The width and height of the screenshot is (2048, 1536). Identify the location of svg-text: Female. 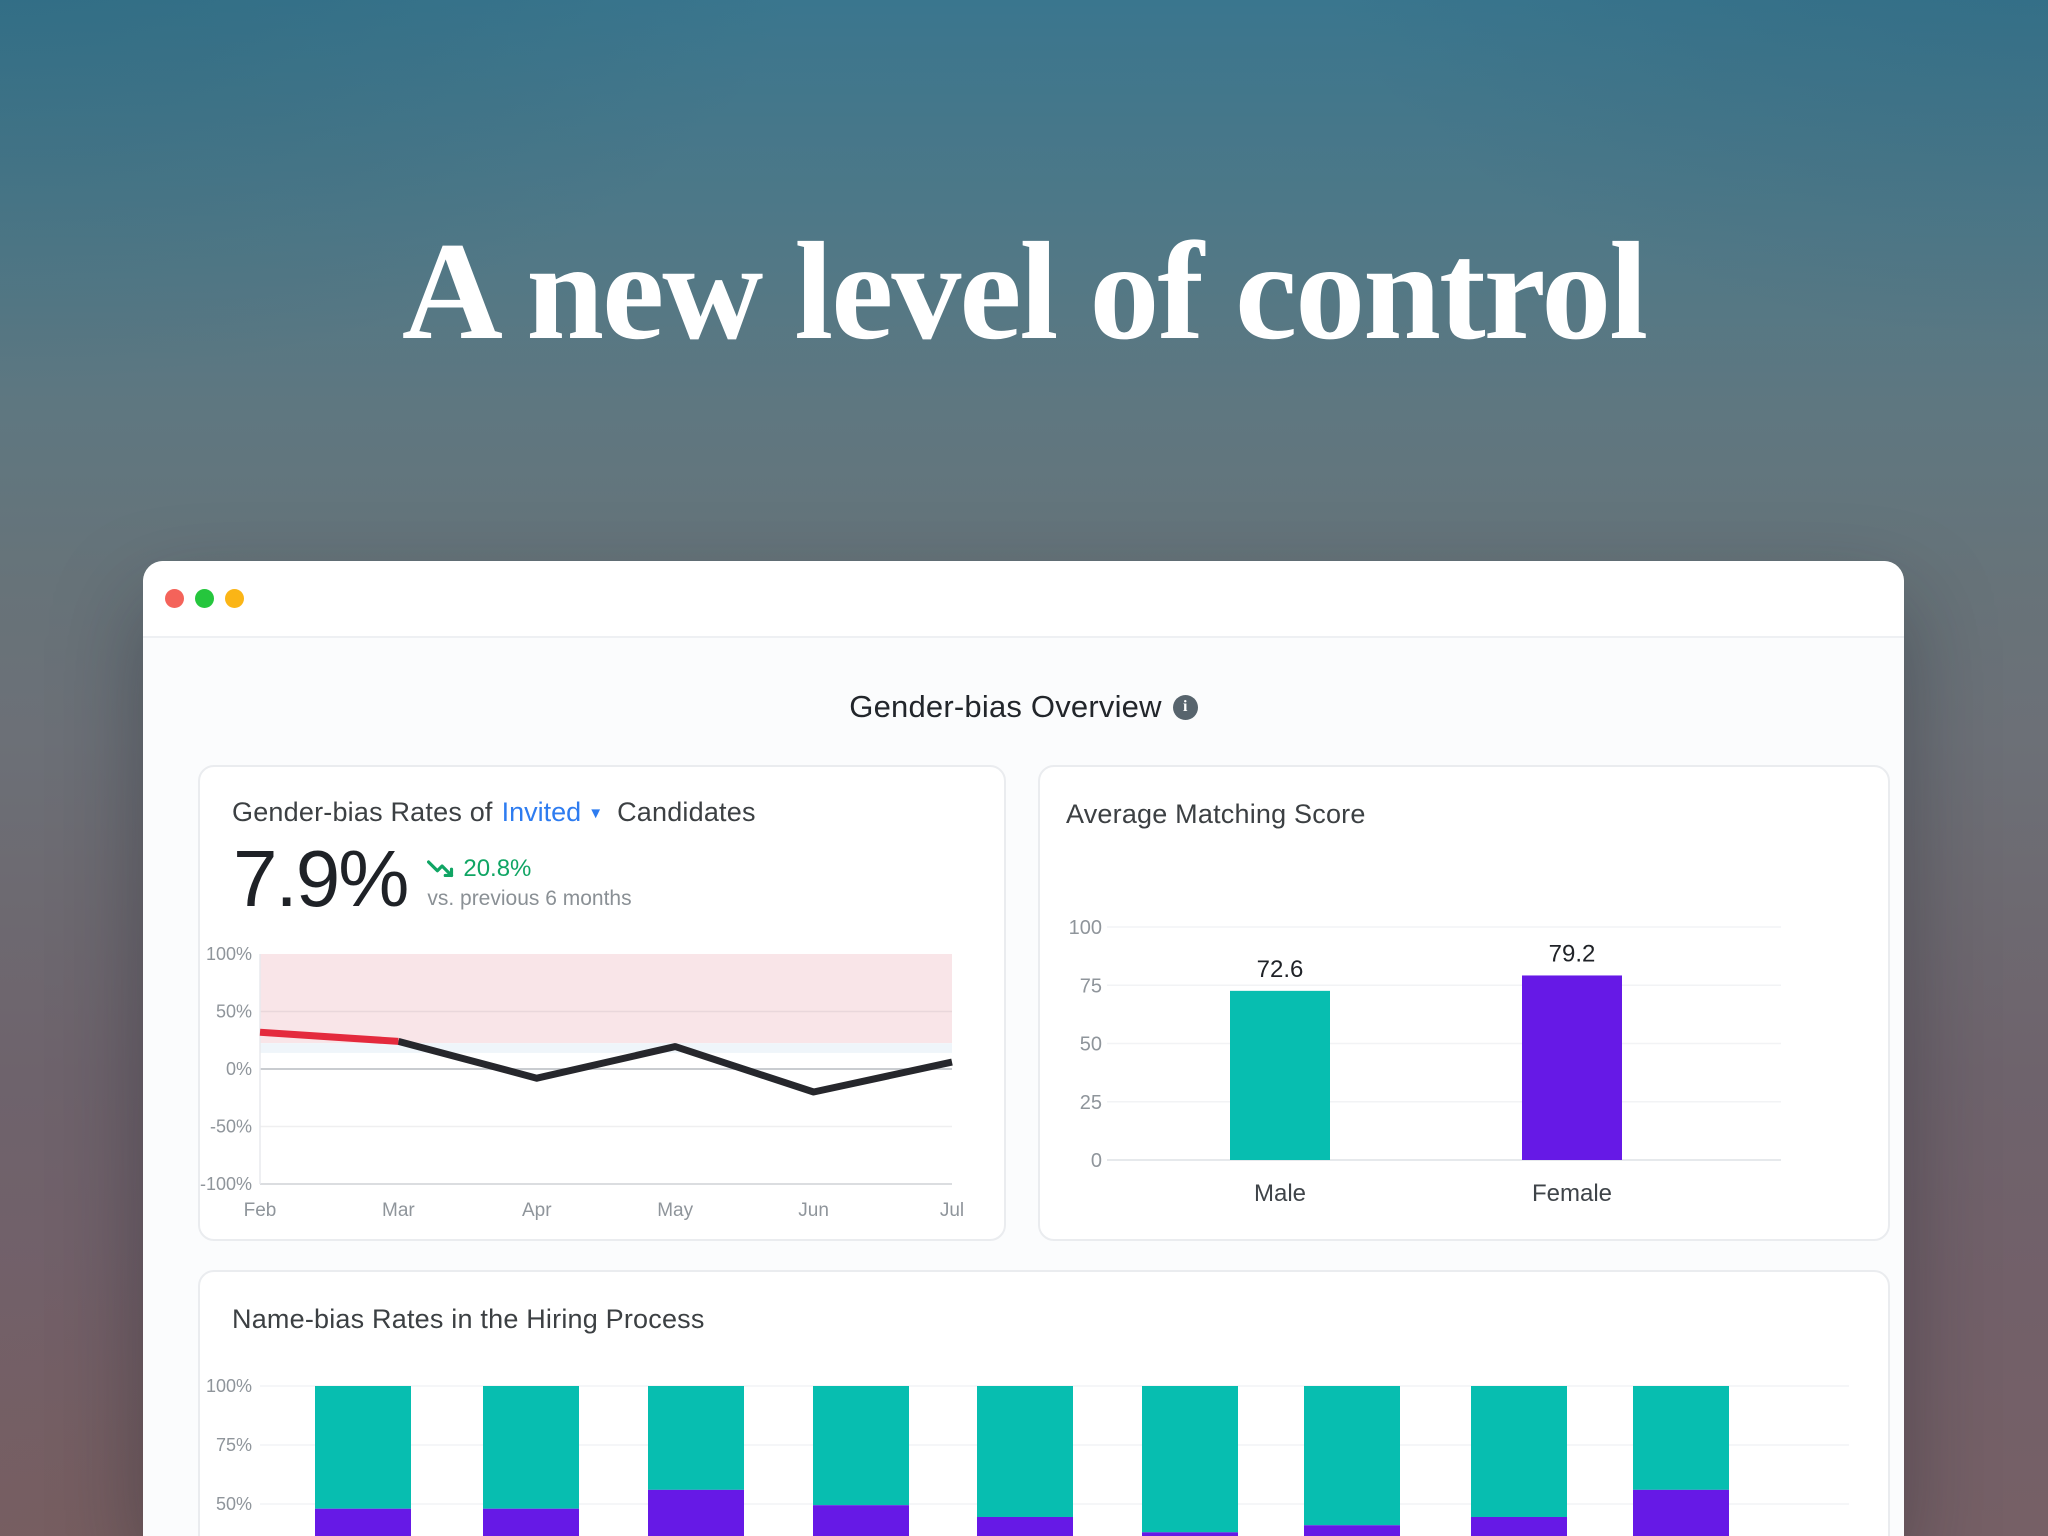
(1572, 1193).